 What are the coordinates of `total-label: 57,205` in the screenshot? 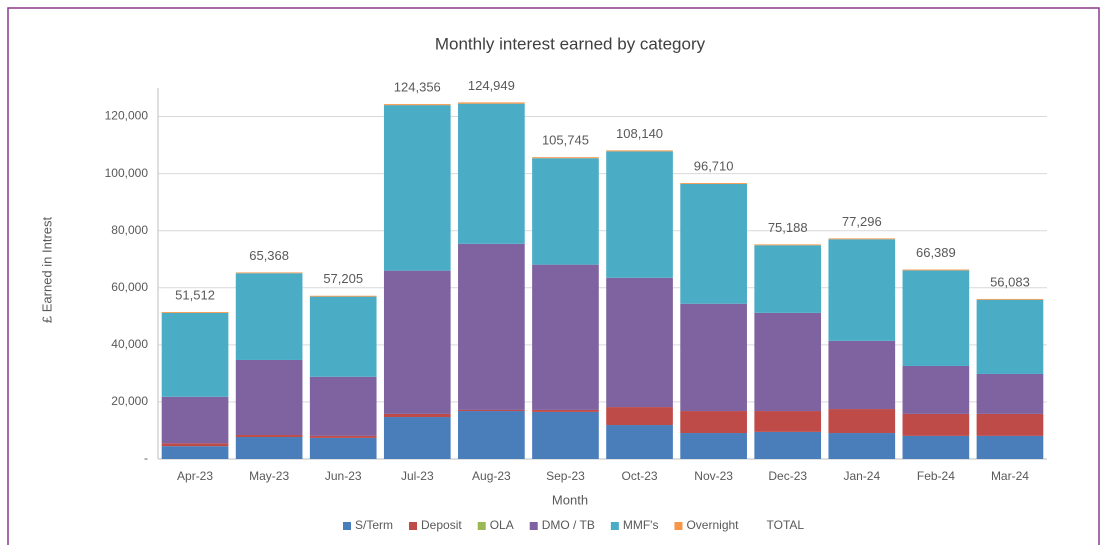 It's located at (343, 278).